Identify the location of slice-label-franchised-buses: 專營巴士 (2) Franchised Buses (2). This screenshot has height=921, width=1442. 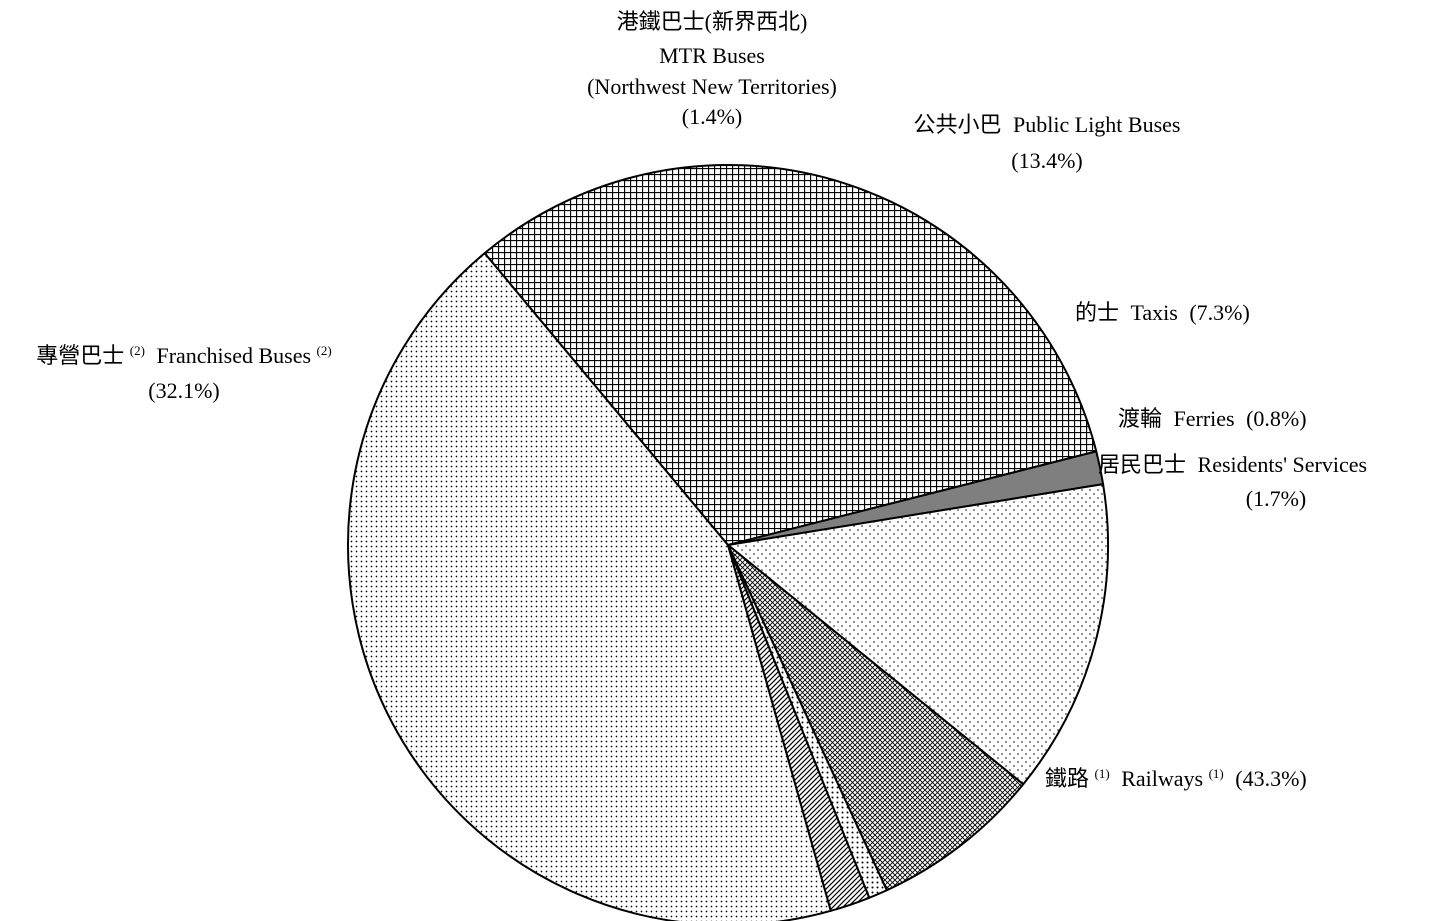
(183, 351).